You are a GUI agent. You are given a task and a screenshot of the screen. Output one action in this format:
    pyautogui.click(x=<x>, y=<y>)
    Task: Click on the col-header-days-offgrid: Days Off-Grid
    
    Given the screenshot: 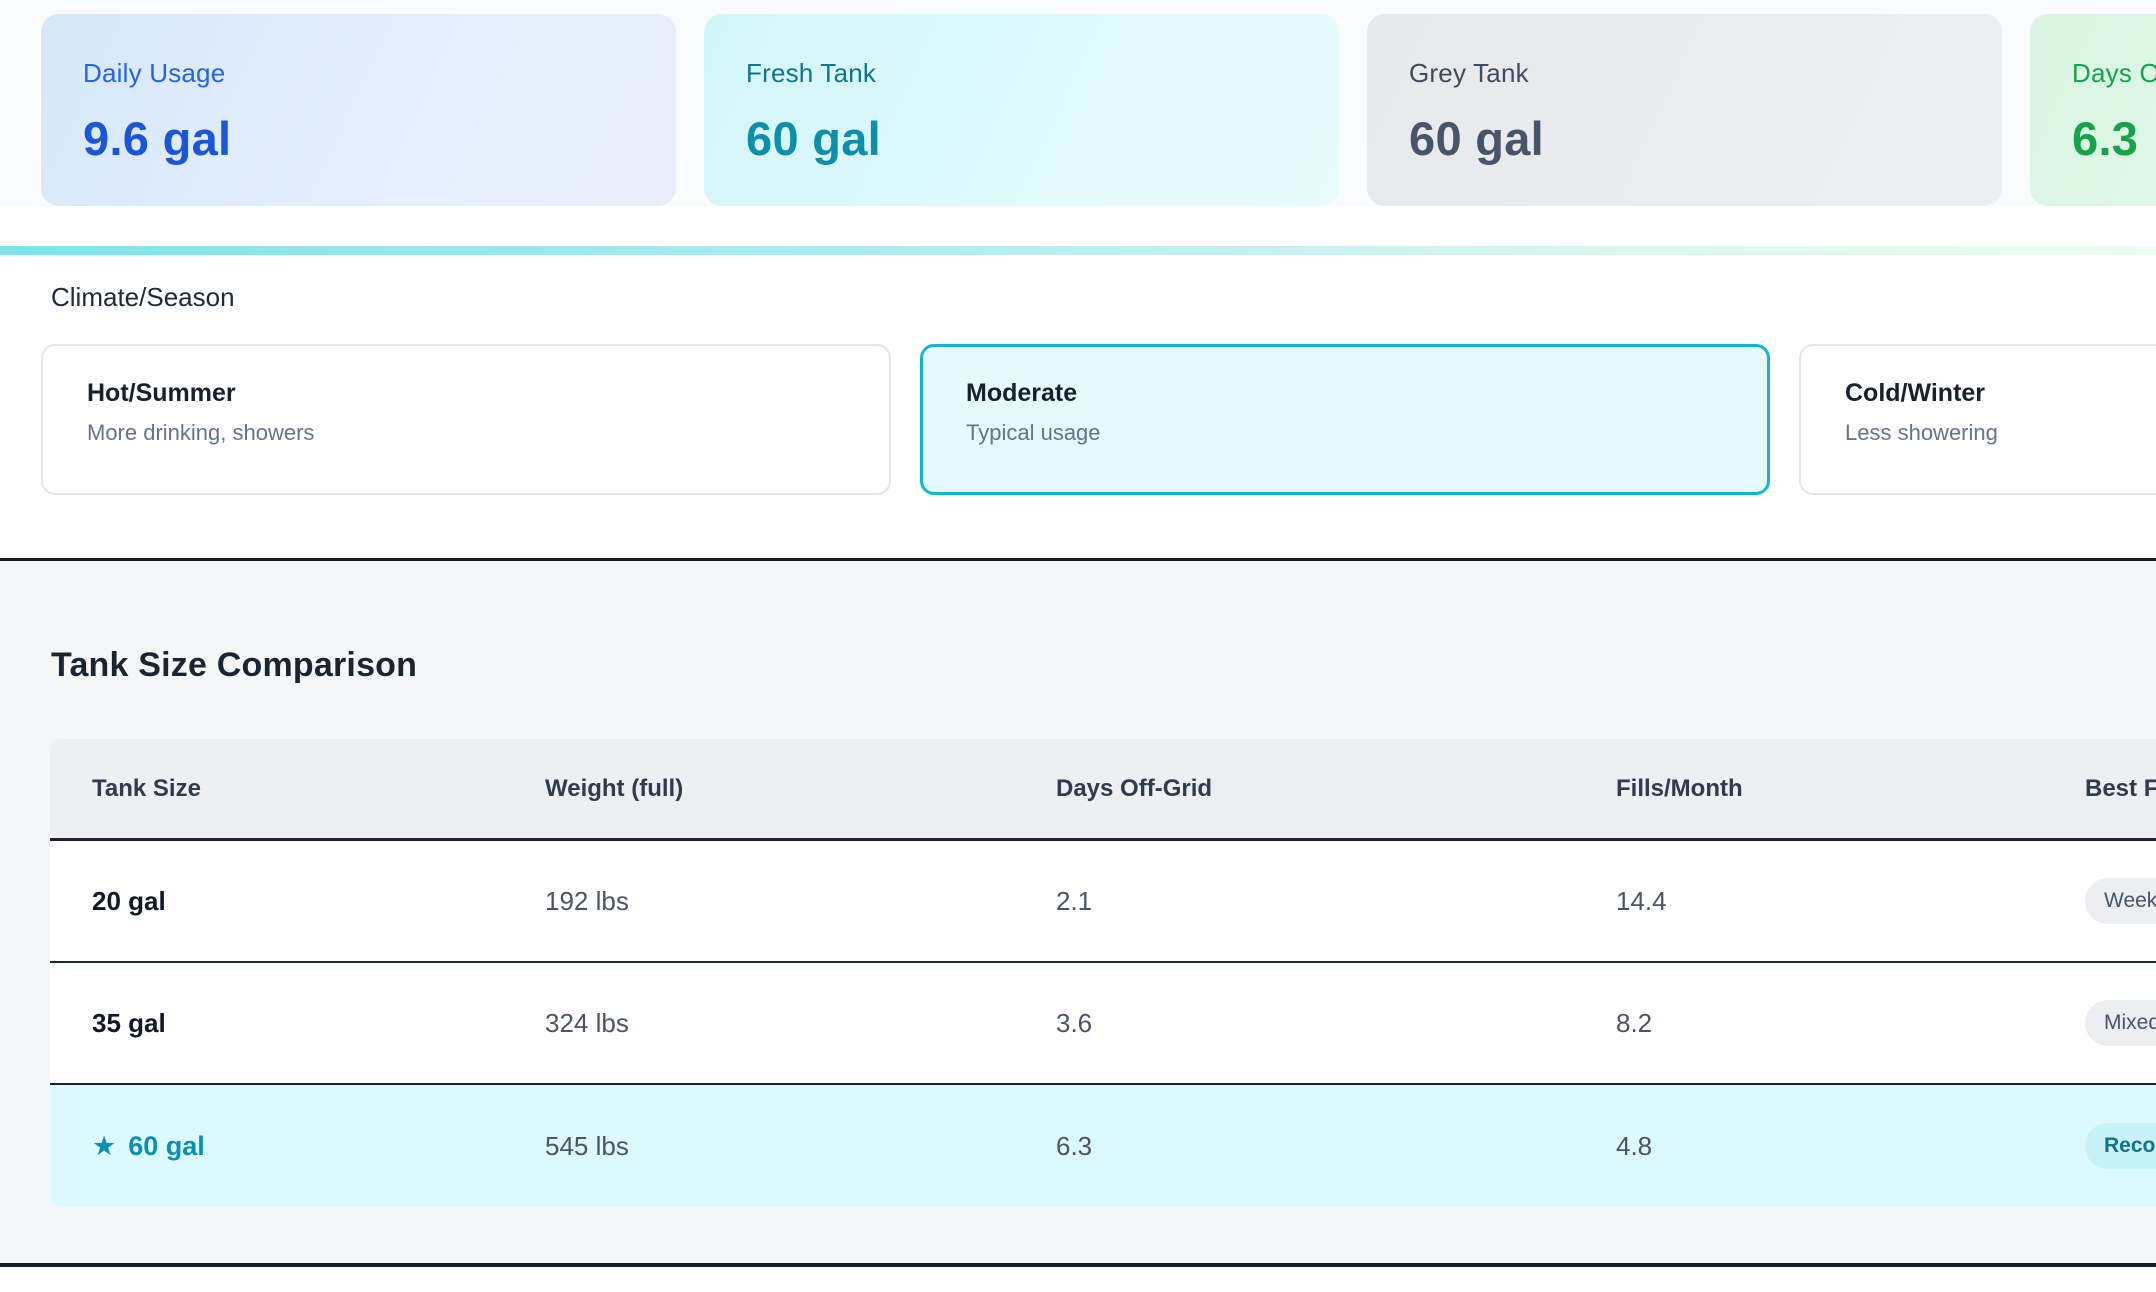 What is the action you would take?
    pyautogui.click(x=1134, y=788)
    